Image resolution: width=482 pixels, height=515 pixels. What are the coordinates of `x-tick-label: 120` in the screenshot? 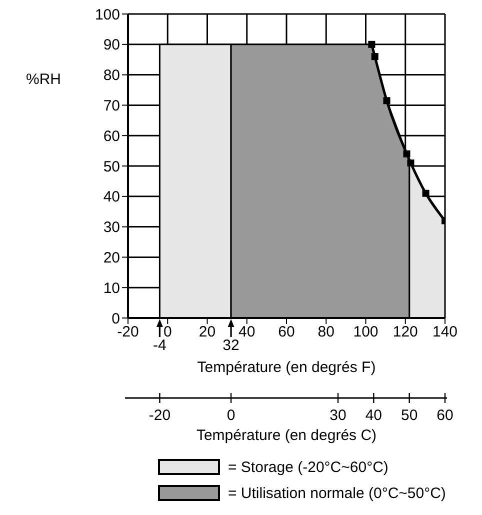 It's located at (405, 332).